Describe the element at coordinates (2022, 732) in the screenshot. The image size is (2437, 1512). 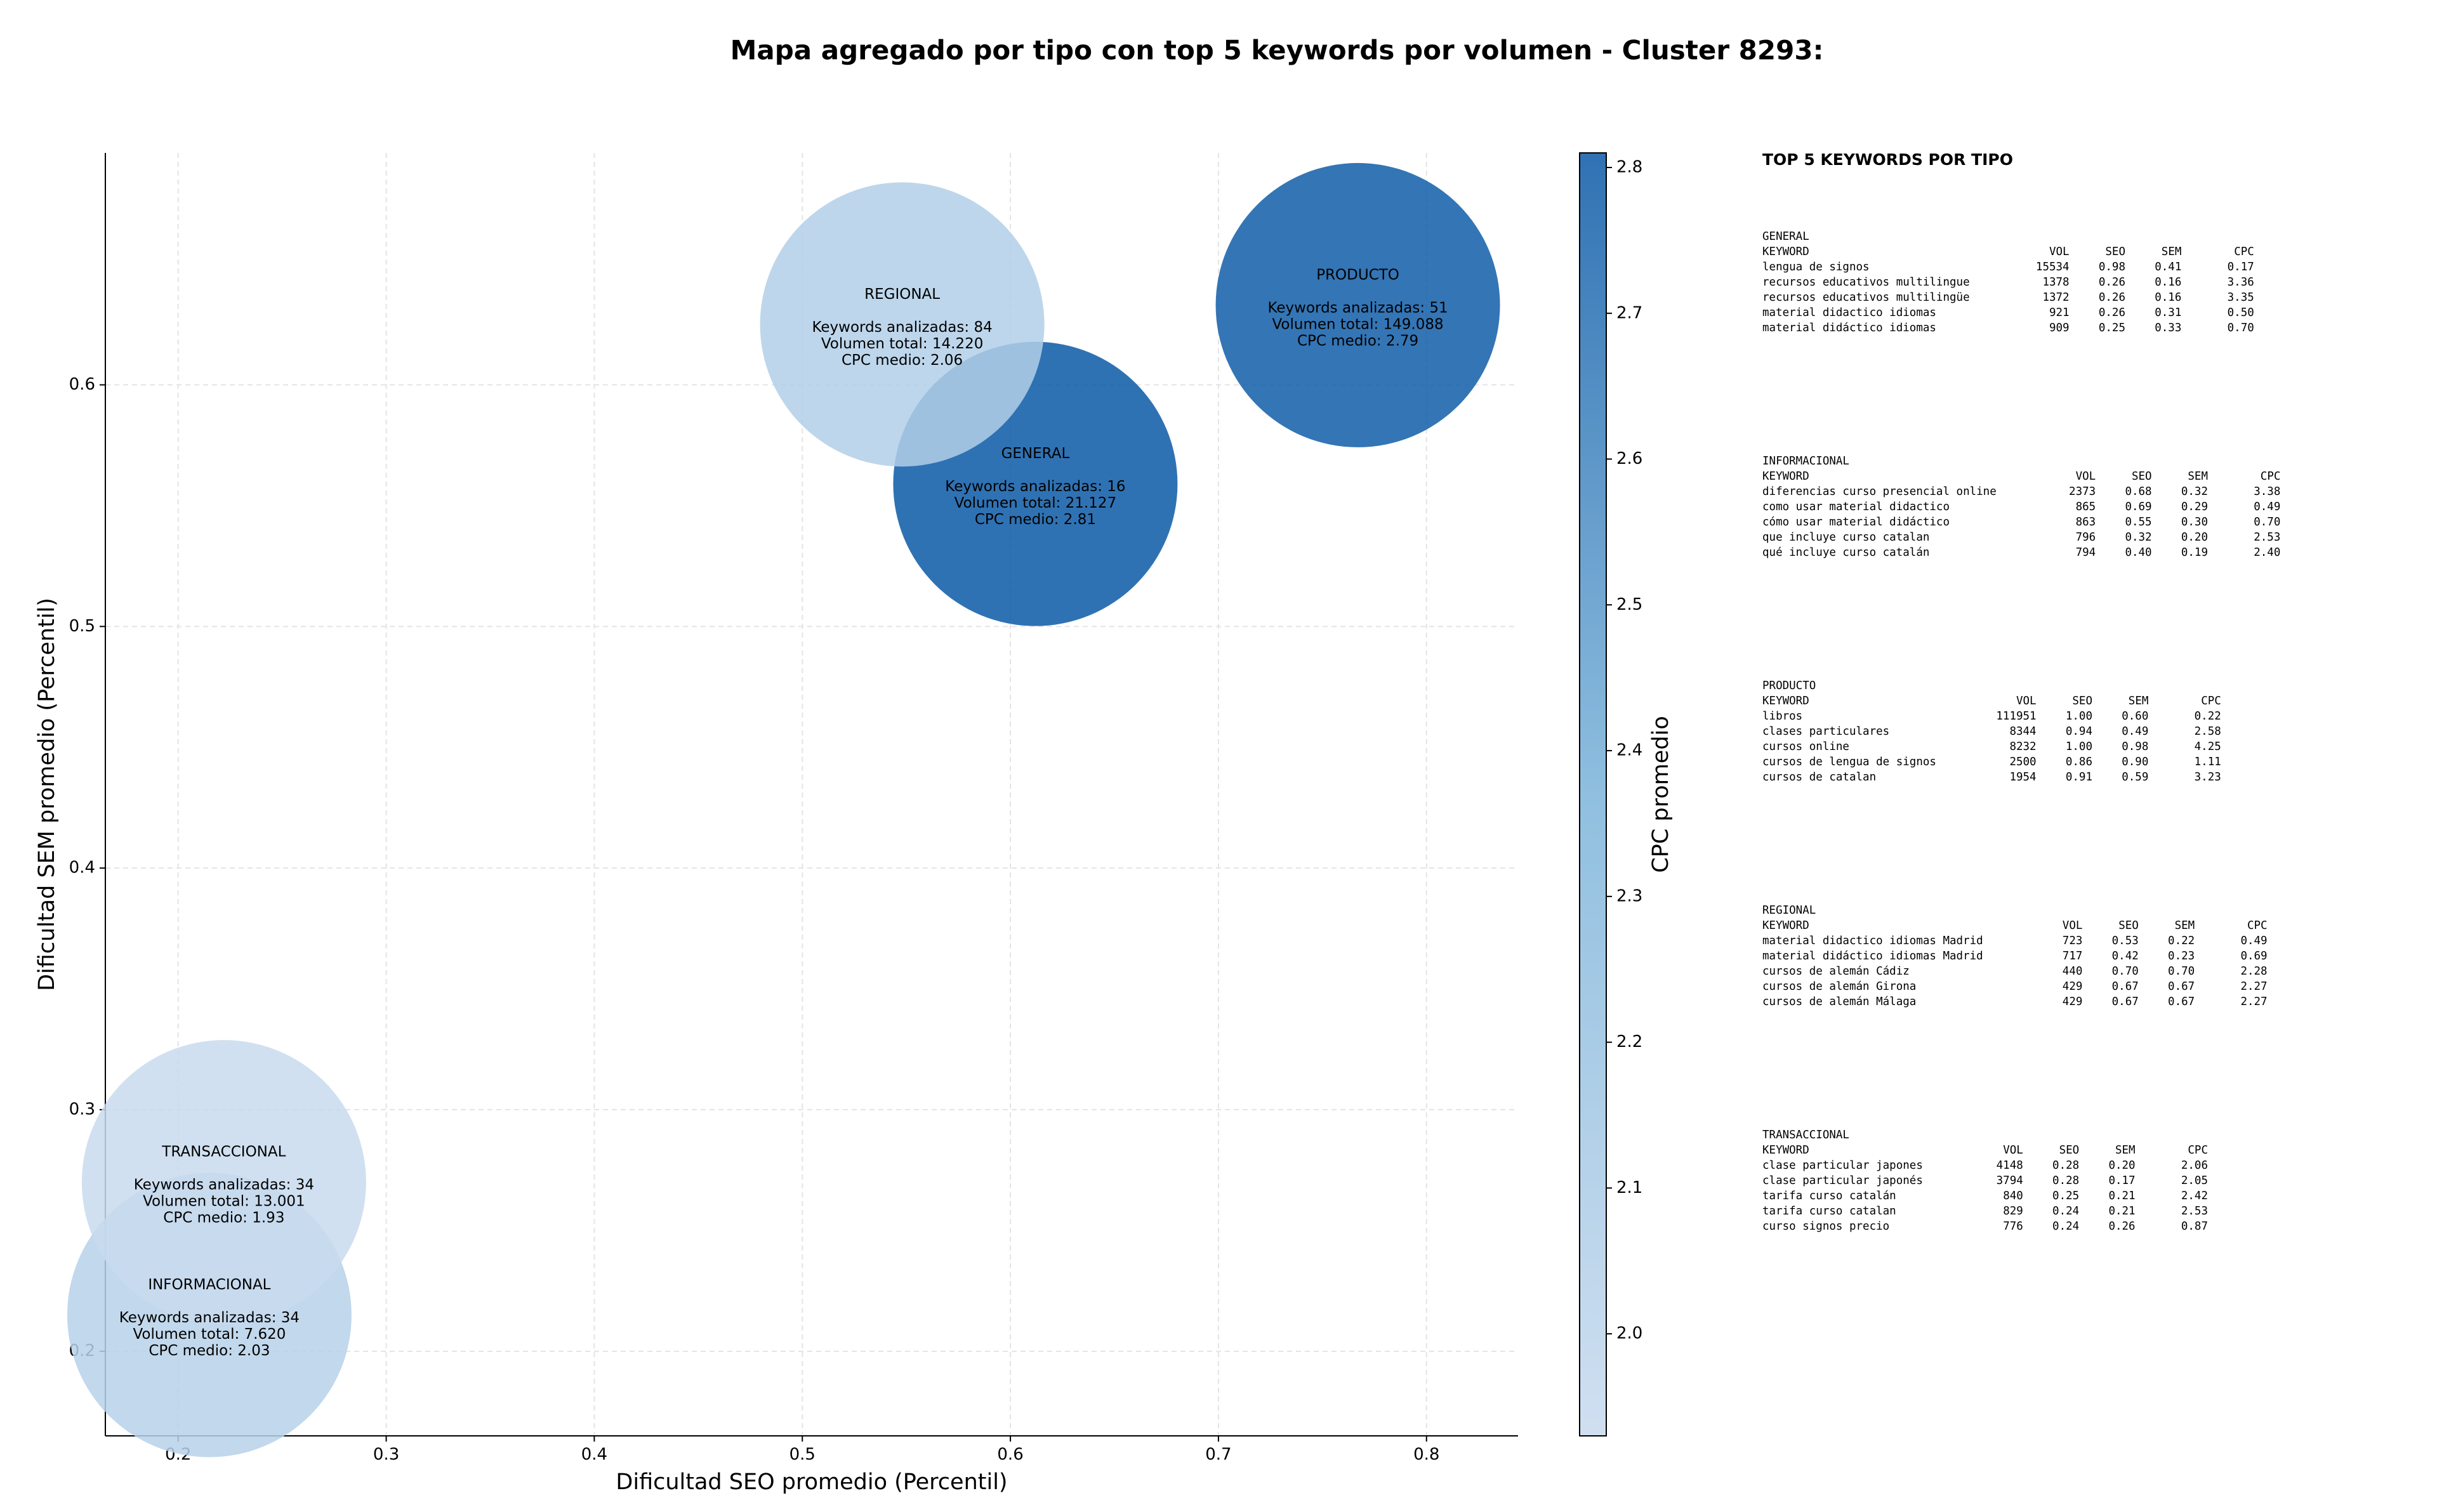
I see `table-cell: 8344` at that location.